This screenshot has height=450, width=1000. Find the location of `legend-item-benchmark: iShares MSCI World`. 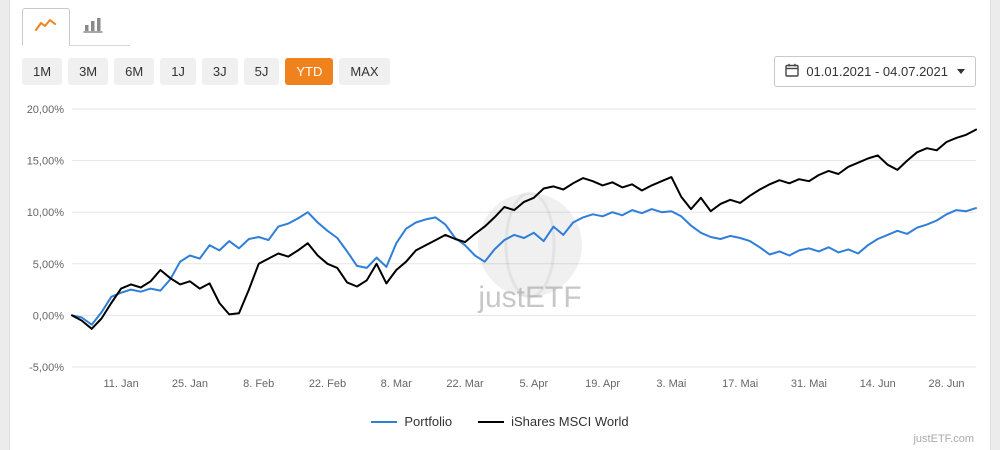

legend-item-benchmark: iShares MSCI World is located at coordinates (553, 421).